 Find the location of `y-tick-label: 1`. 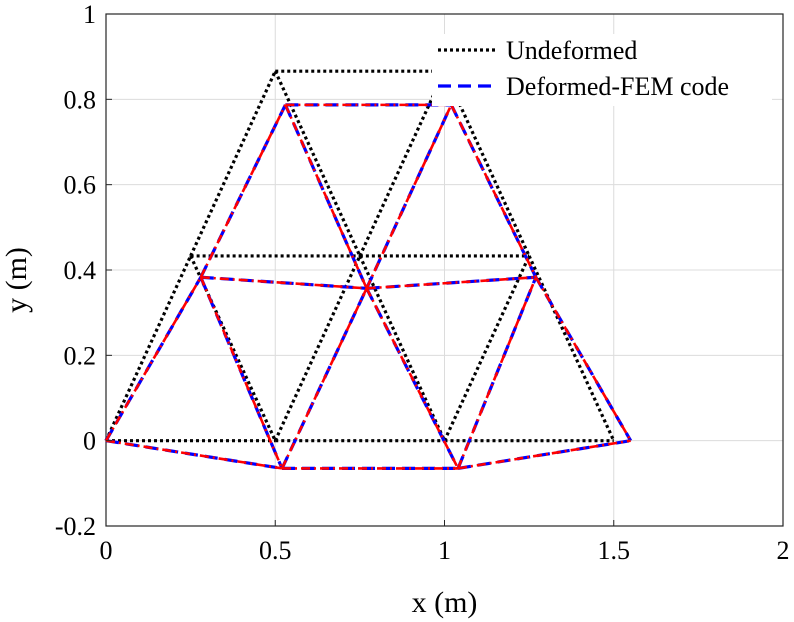

y-tick-label: 1 is located at coordinates (89, 14).